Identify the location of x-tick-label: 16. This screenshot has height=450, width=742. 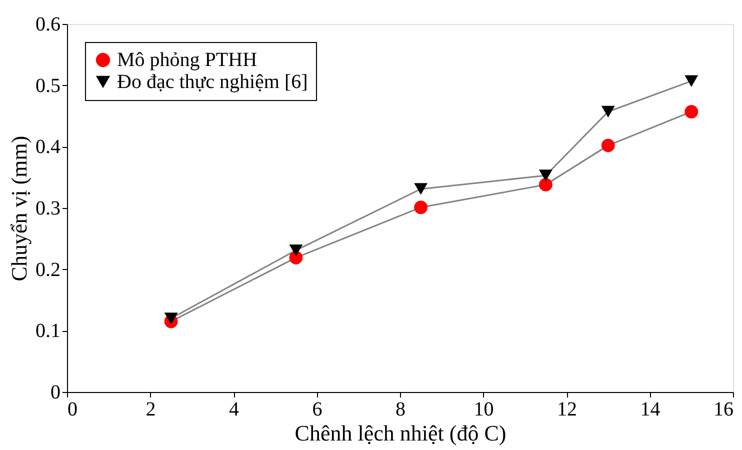
(724, 409).